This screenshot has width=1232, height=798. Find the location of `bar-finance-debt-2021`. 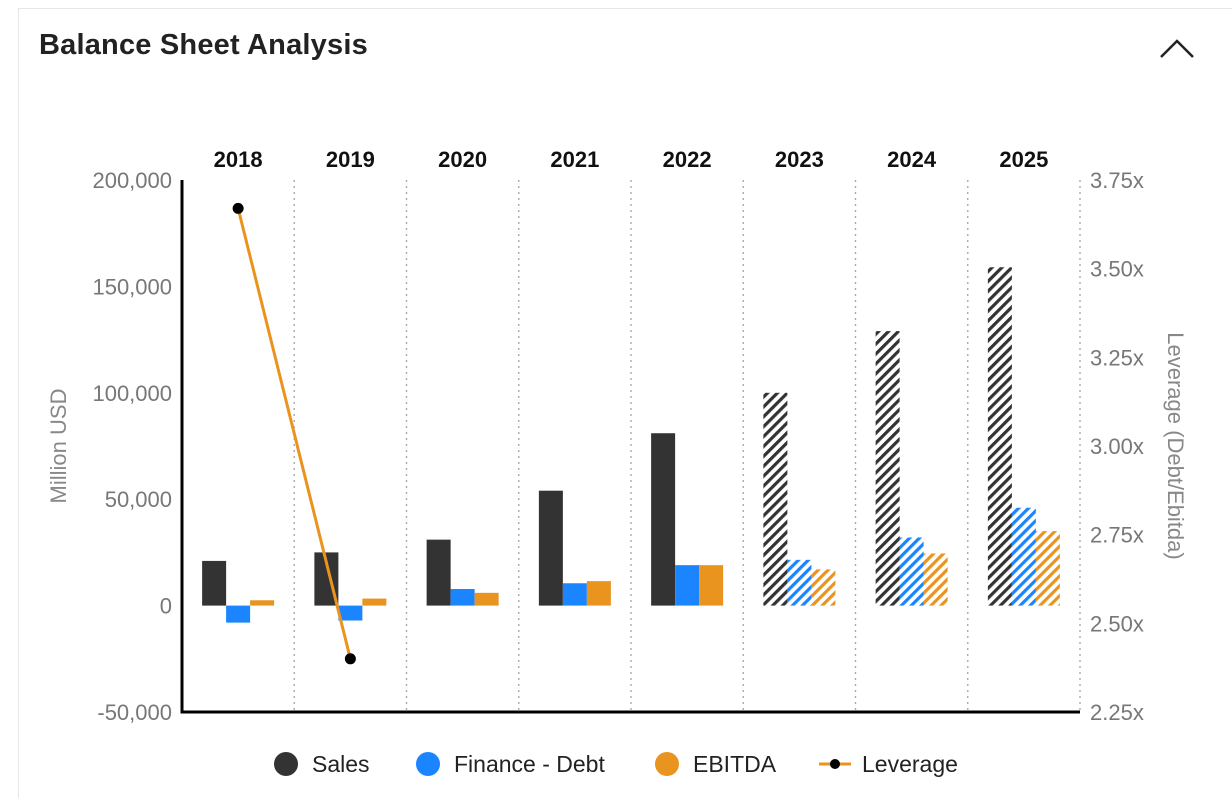

bar-finance-debt-2021 is located at coordinates (574, 594).